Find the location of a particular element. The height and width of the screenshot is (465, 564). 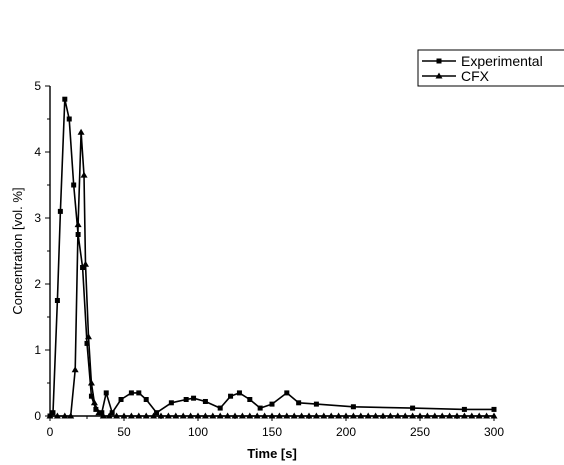

x-tick-label: 0 is located at coordinates (50, 432).